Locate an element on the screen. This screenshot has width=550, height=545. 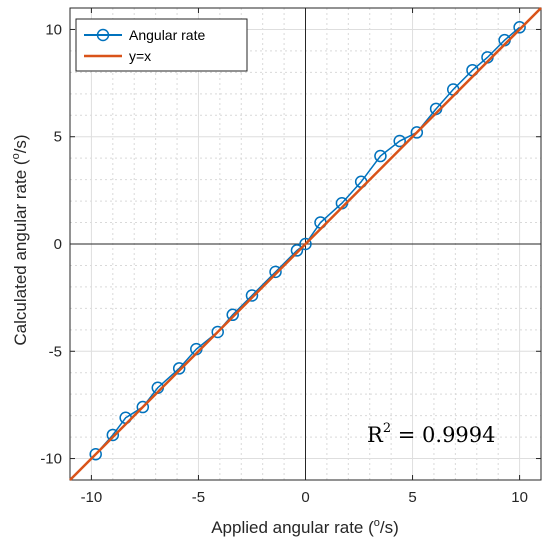
y-tick-label: 0 is located at coordinates (58, 244).